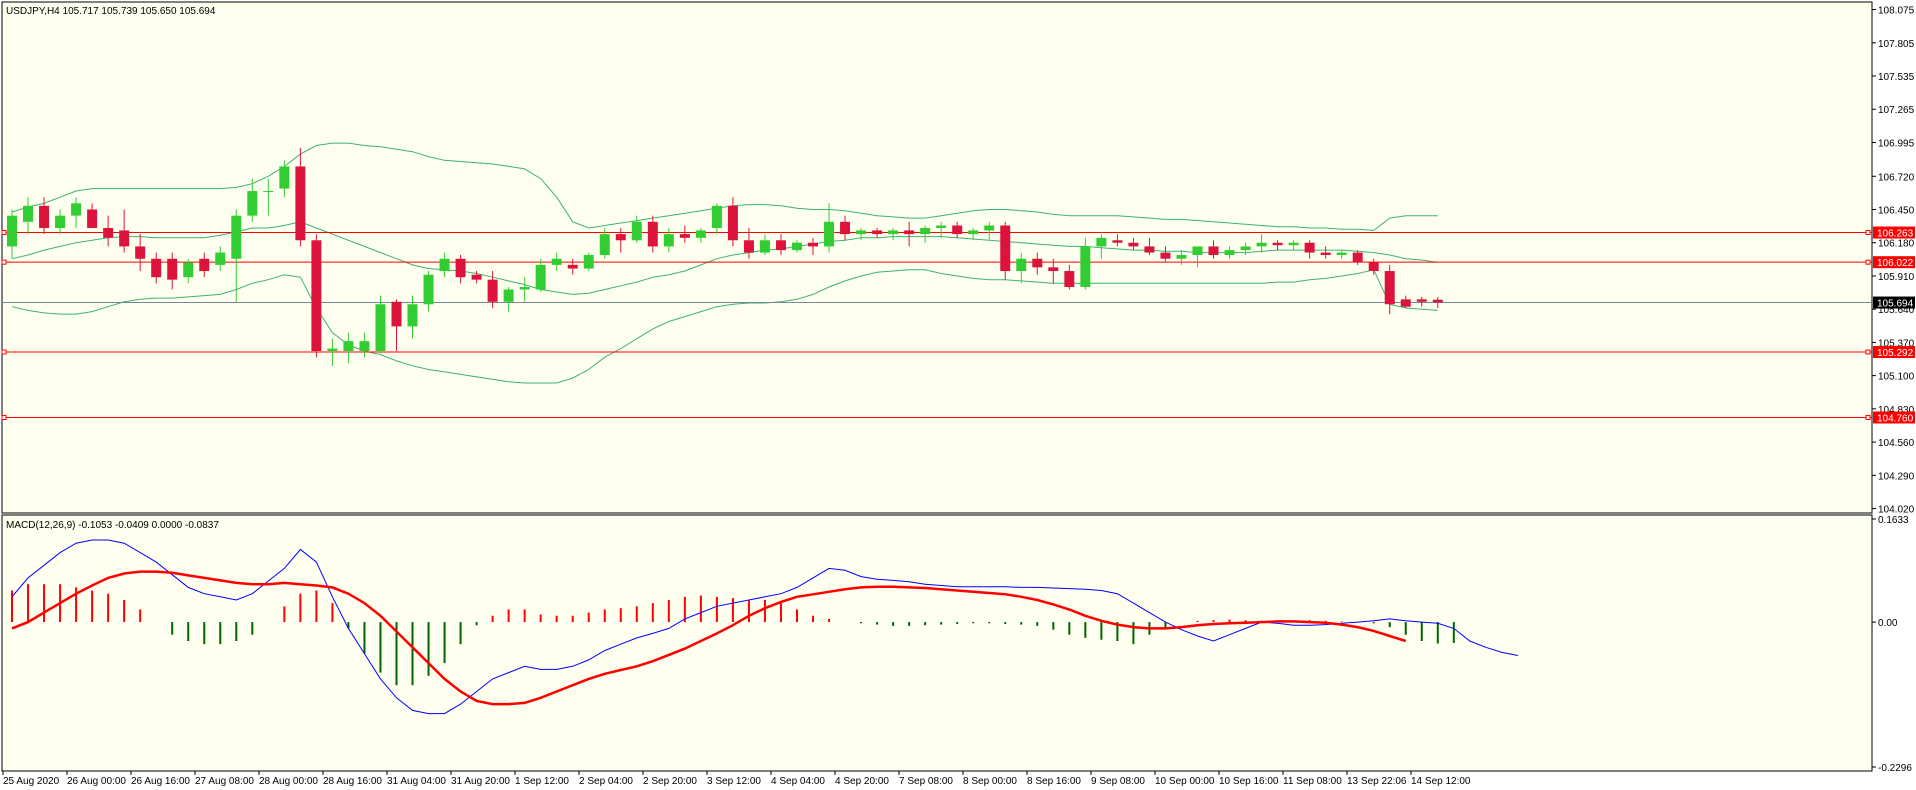 The width and height of the screenshot is (1916, 790). Describe the element at coordinates (96, 781) in the screenshot. I see `time-label: 26 Aug 00:00` at that location.